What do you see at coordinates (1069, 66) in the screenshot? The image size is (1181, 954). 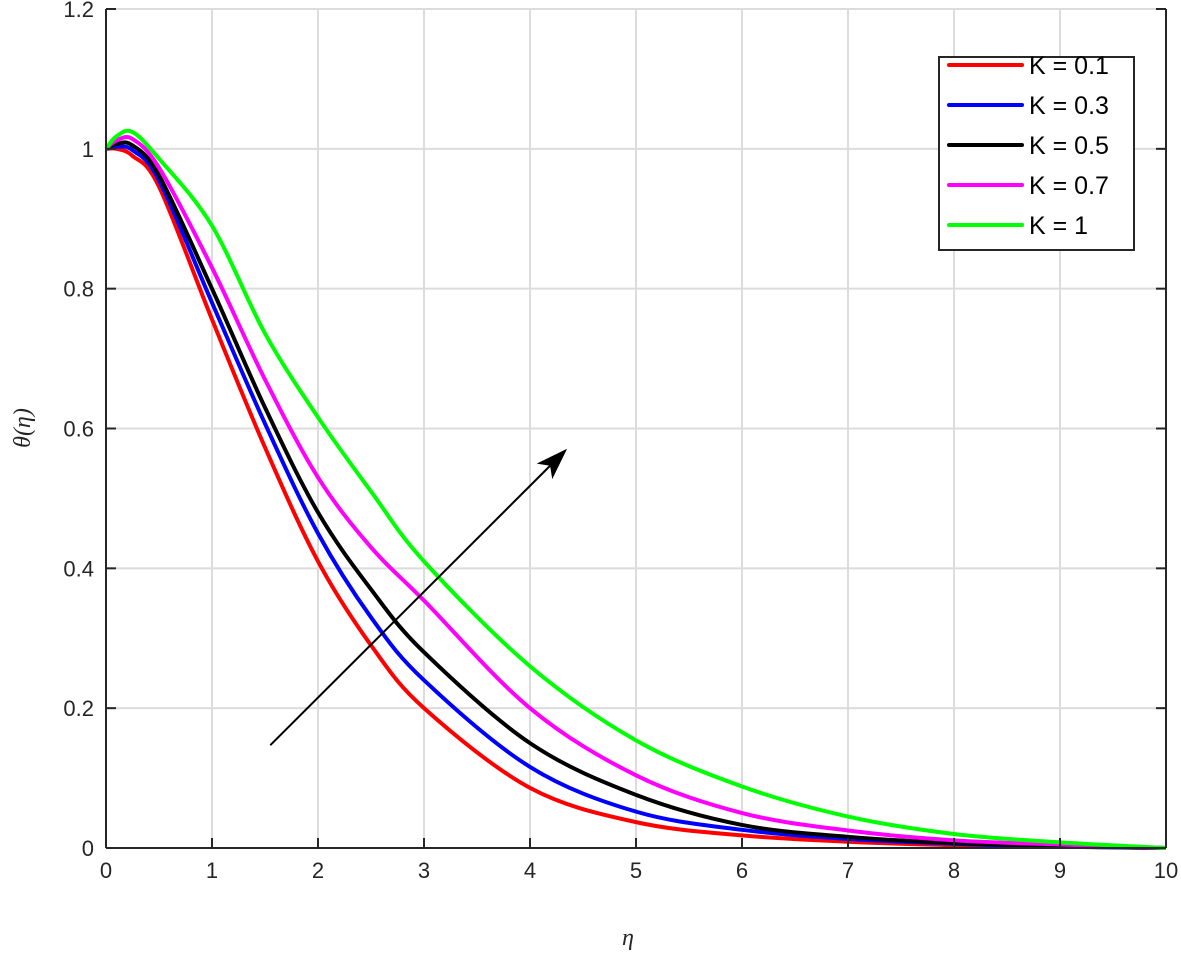 I see `legend-label: K = 0.1` at bounding box center [1069, 66].